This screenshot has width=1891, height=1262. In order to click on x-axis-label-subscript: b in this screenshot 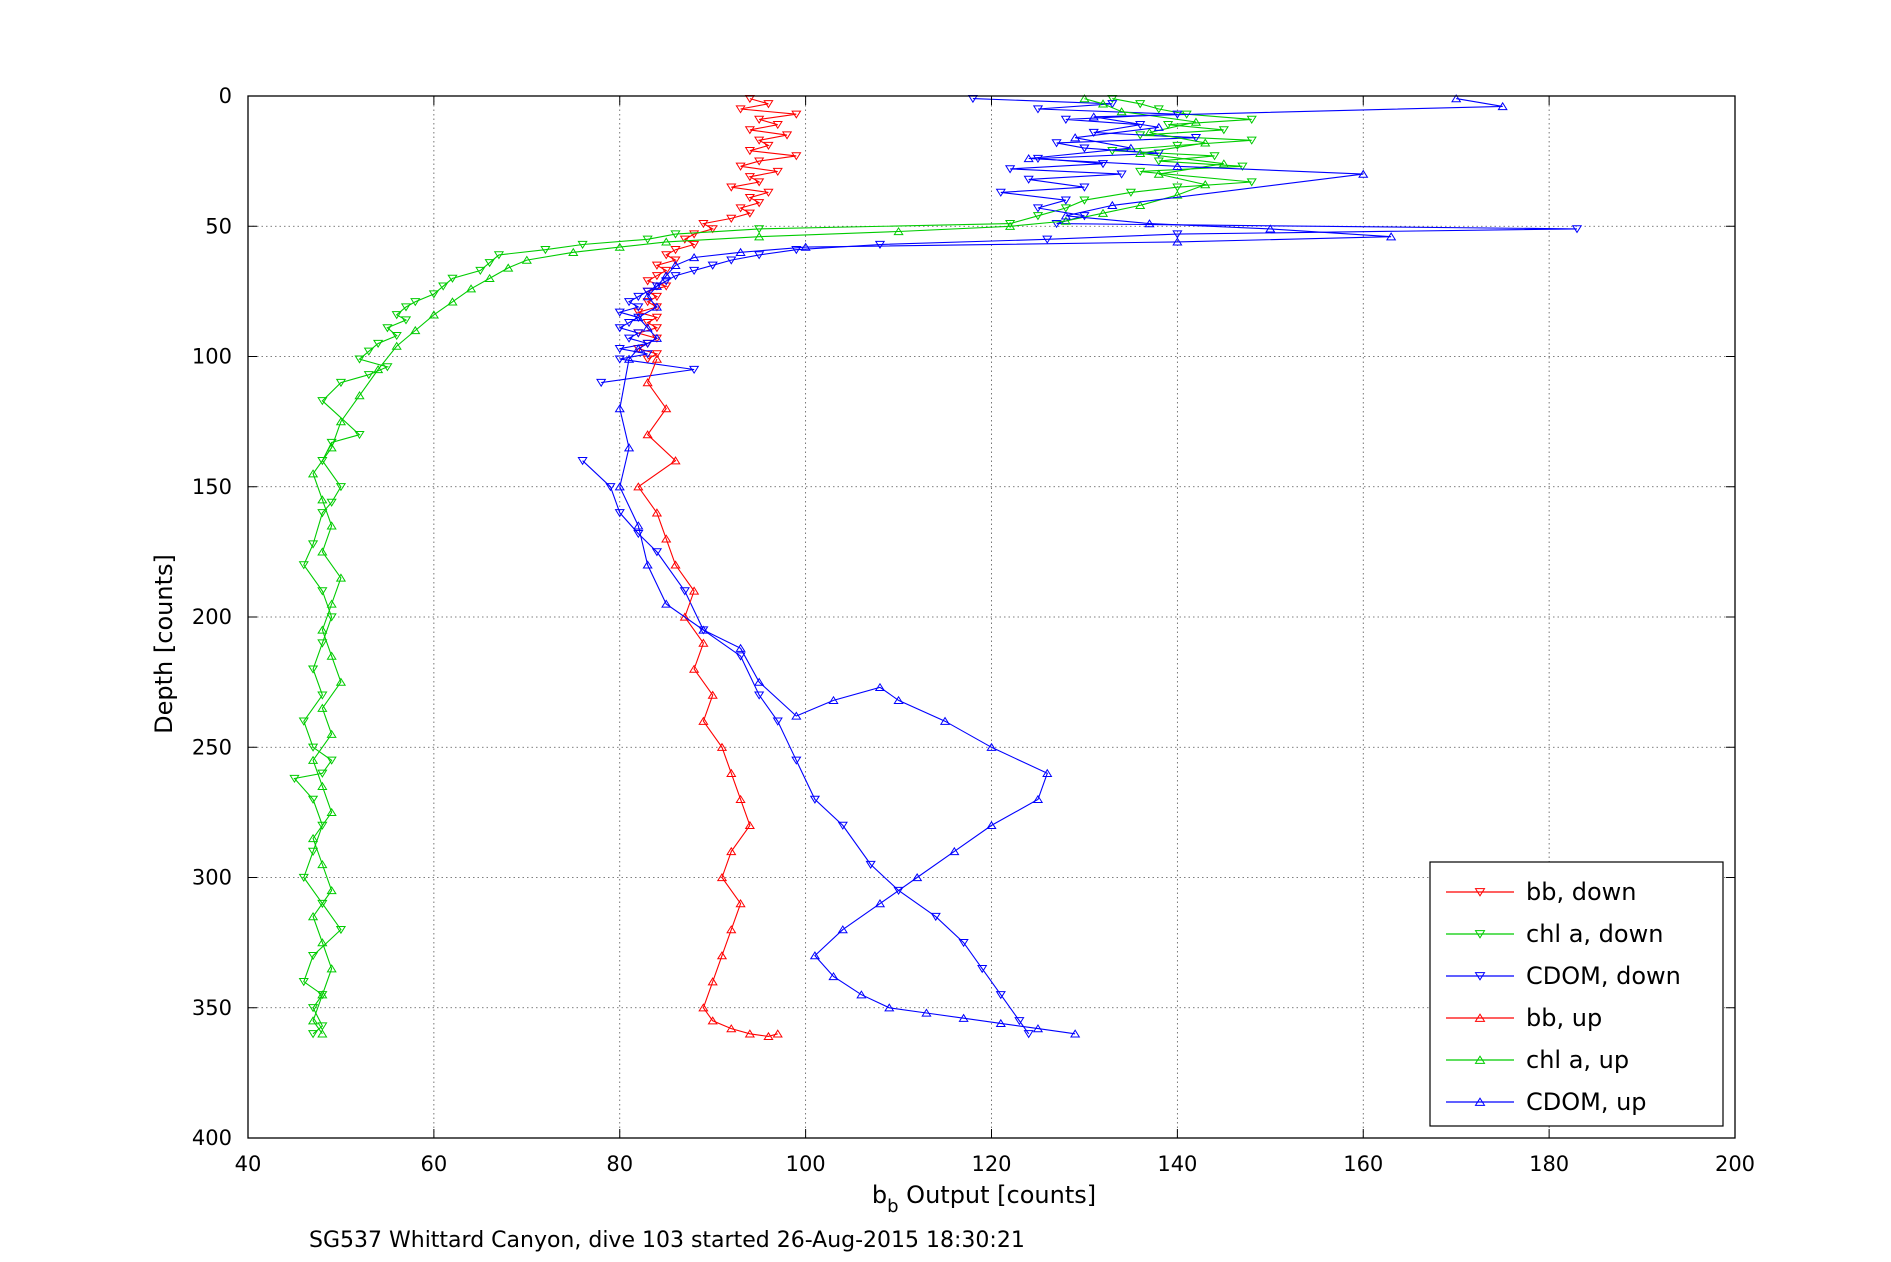, I will do `click(892, 1206)`.